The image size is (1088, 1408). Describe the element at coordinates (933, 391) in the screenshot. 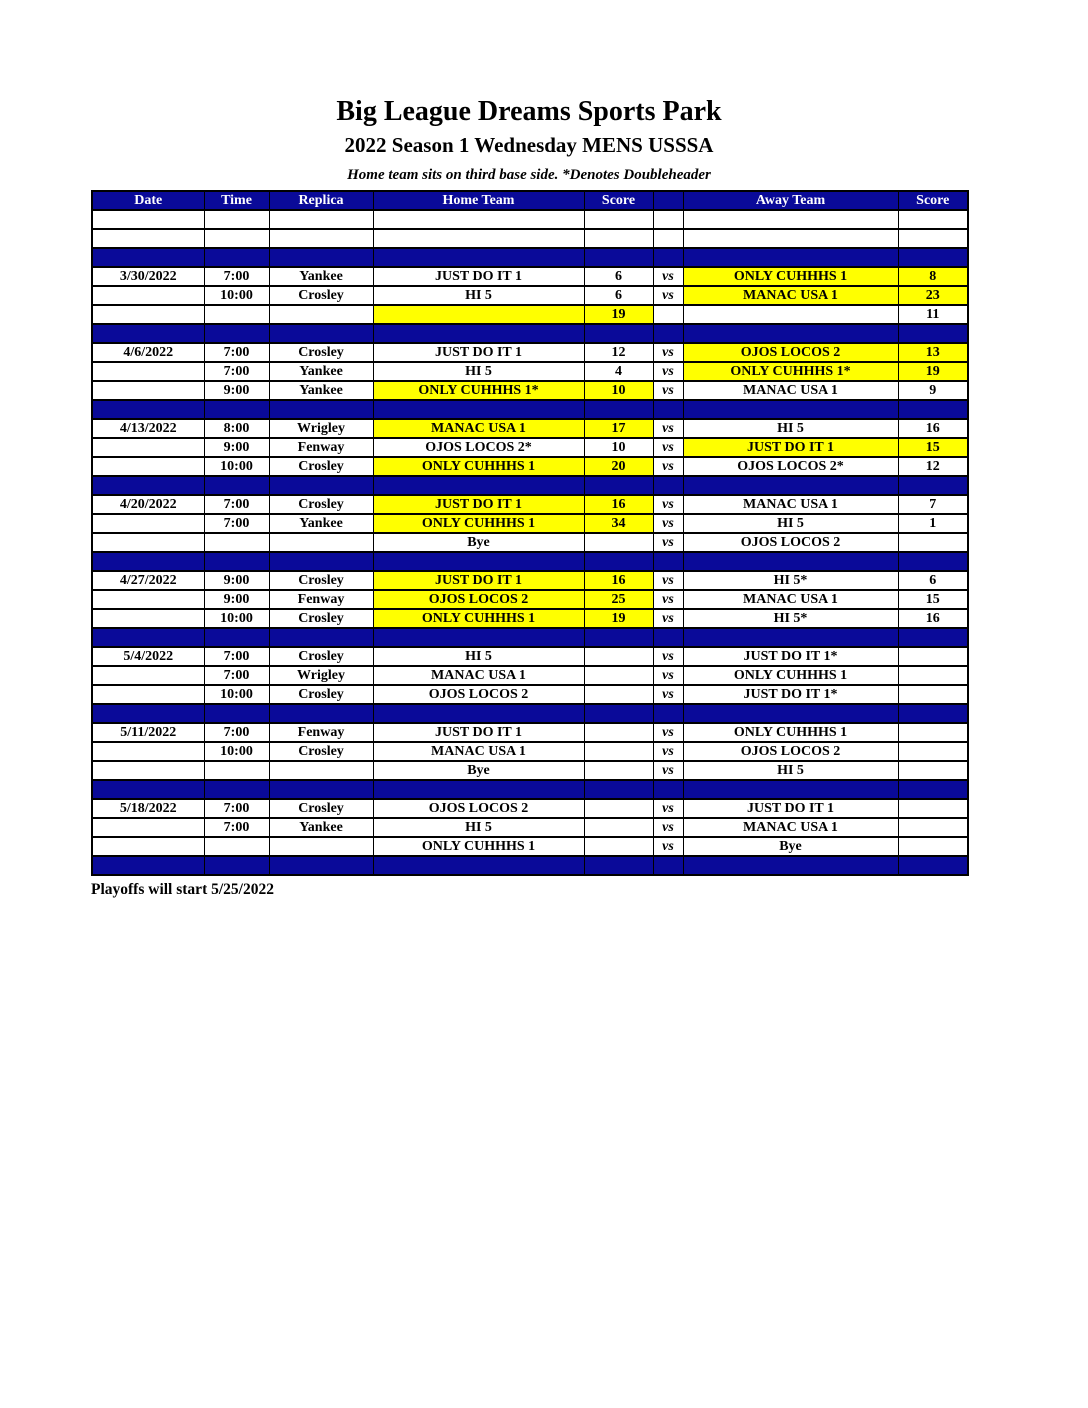

I see `away-score-cell: 9` at that location.